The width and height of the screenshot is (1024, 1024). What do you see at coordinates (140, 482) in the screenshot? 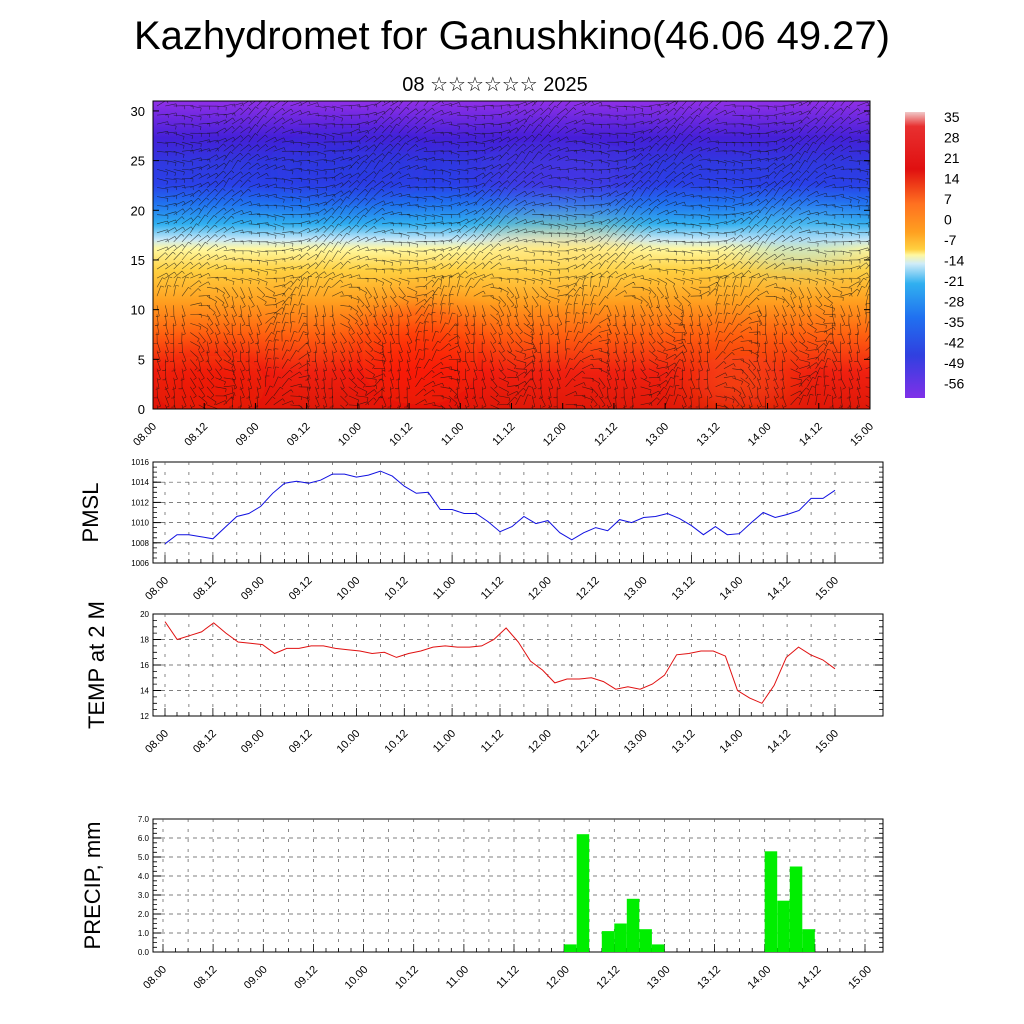
I see `pmsl-ytick-label-4: 1014` at bounding box center [140, 482].